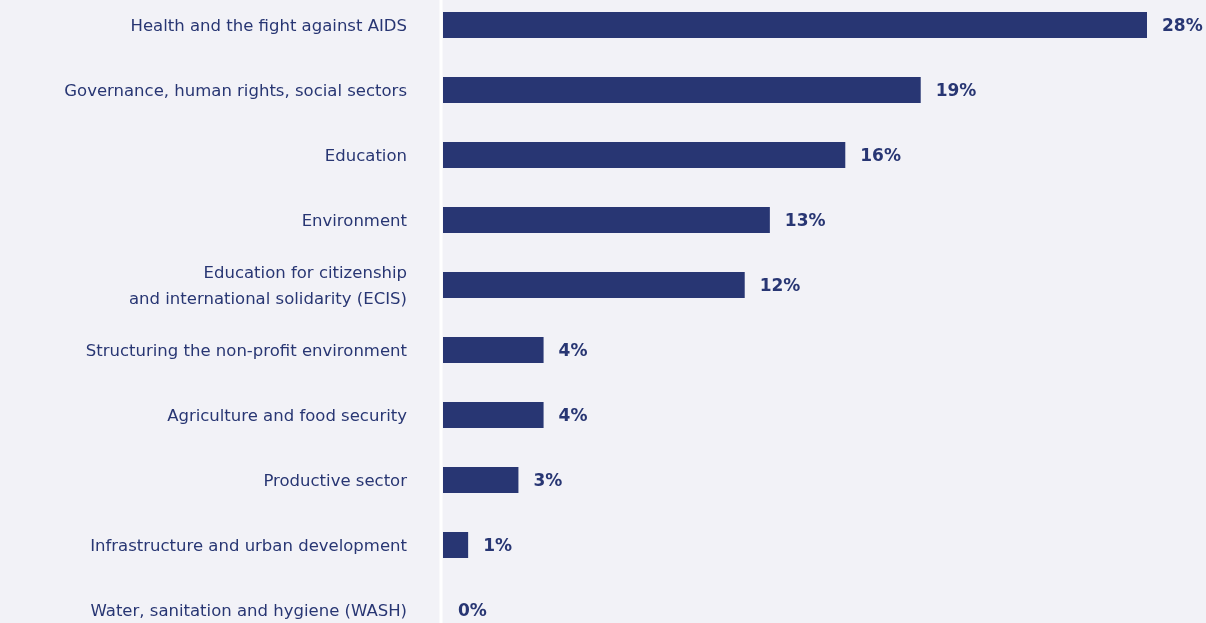 This screenshot has width=1206, height=623. What do you see at coordinates (956, 89) in the screenshot?
I see `data-label: 19%` at bounding box center [956, 89].